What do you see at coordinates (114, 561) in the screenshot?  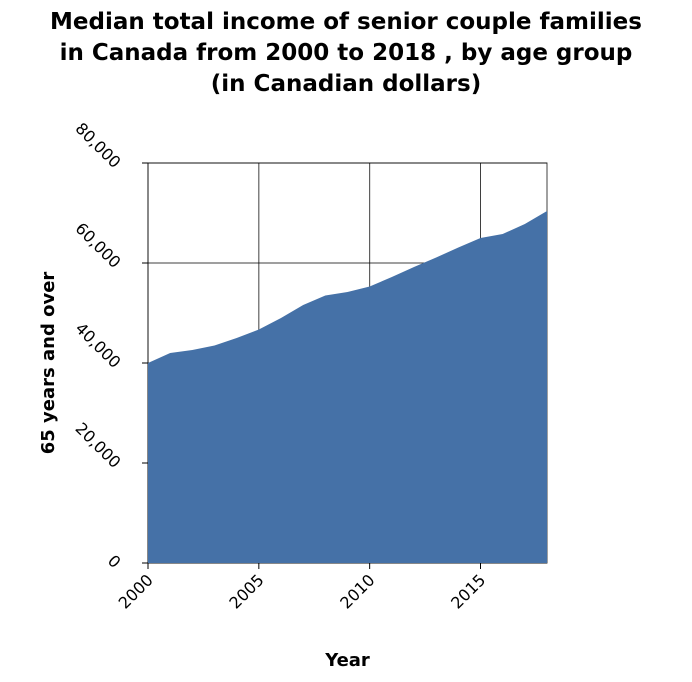 I see `y-tick-label: 0` at bounding box center [114, 561].